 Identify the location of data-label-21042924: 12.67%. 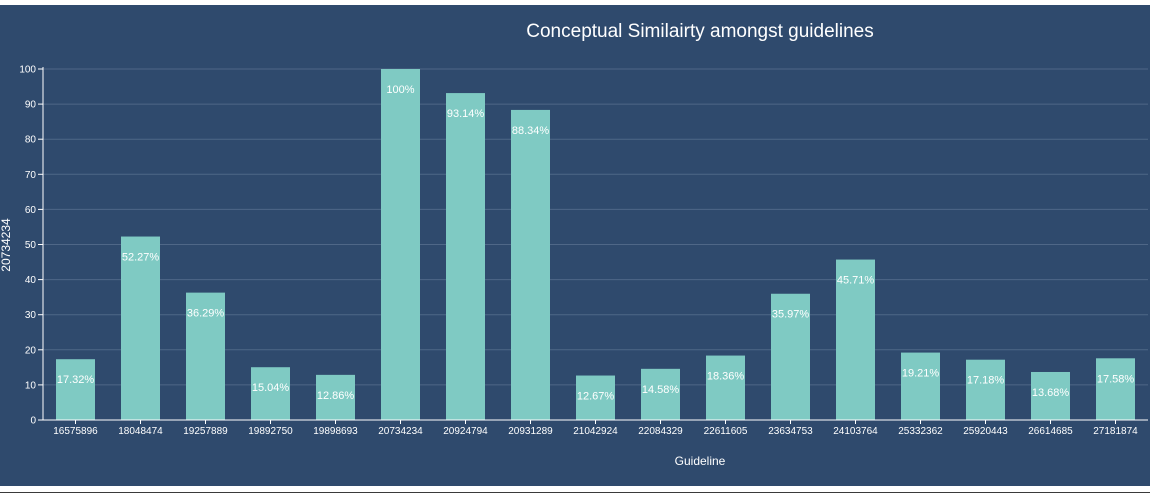
(596, 397).